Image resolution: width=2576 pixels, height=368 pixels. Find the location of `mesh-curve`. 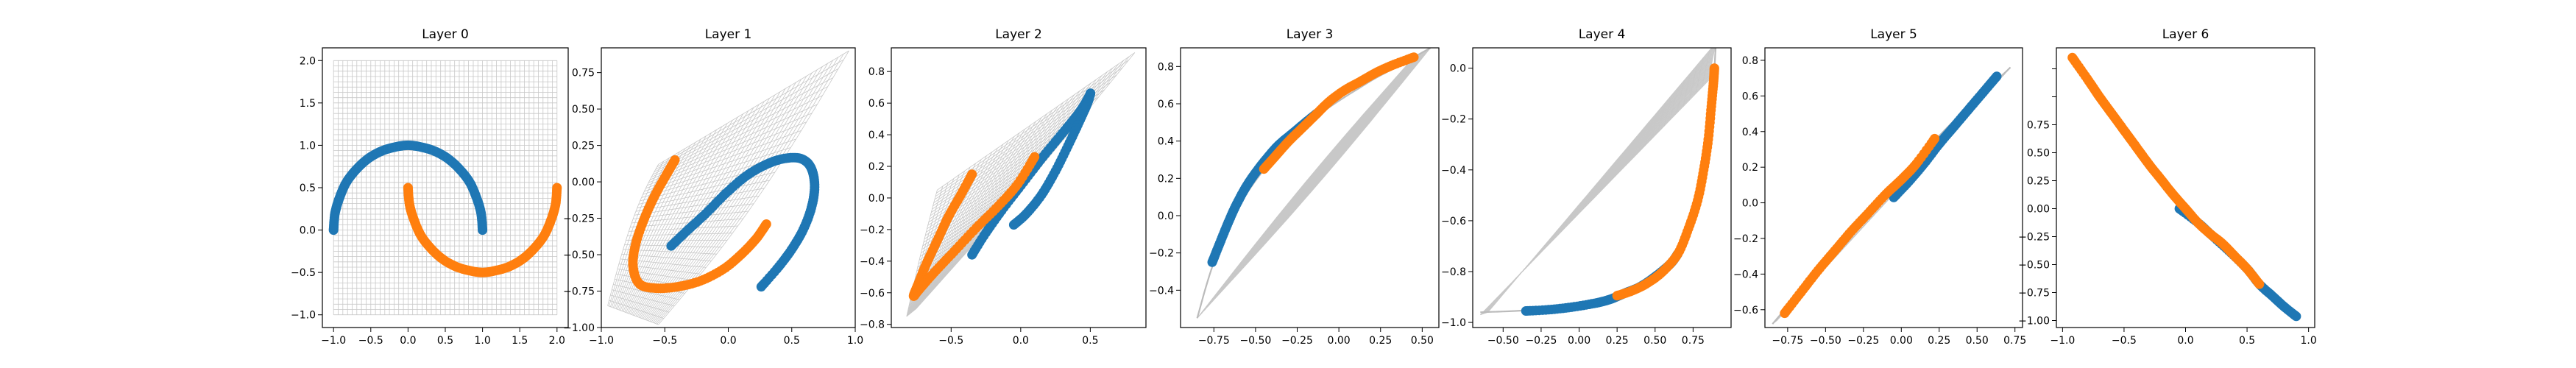

mesh-curve is located at coordinates (1598, 181).